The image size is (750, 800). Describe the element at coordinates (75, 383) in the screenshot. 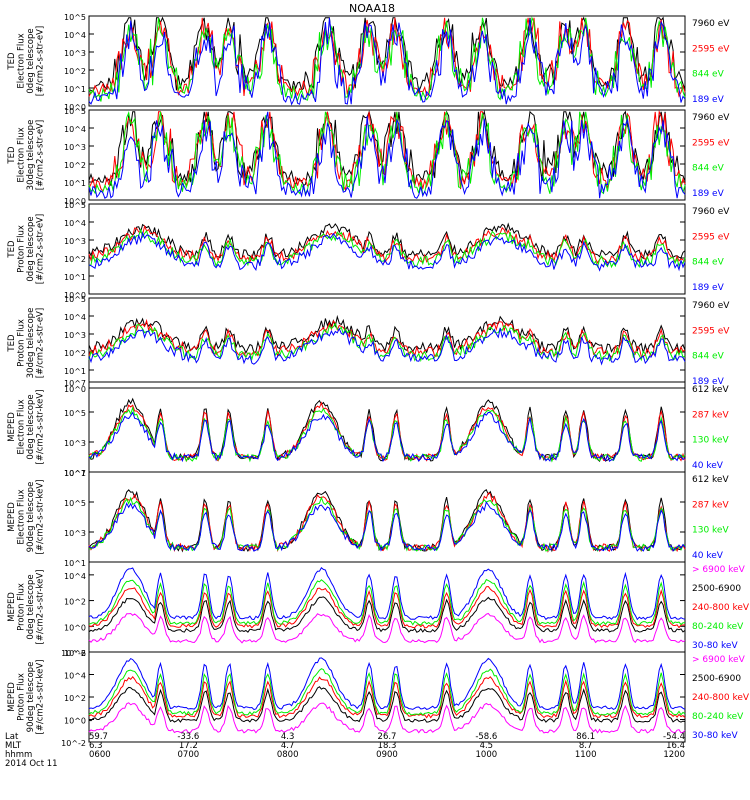

I see `y-tick-label: 10^7` at that location.